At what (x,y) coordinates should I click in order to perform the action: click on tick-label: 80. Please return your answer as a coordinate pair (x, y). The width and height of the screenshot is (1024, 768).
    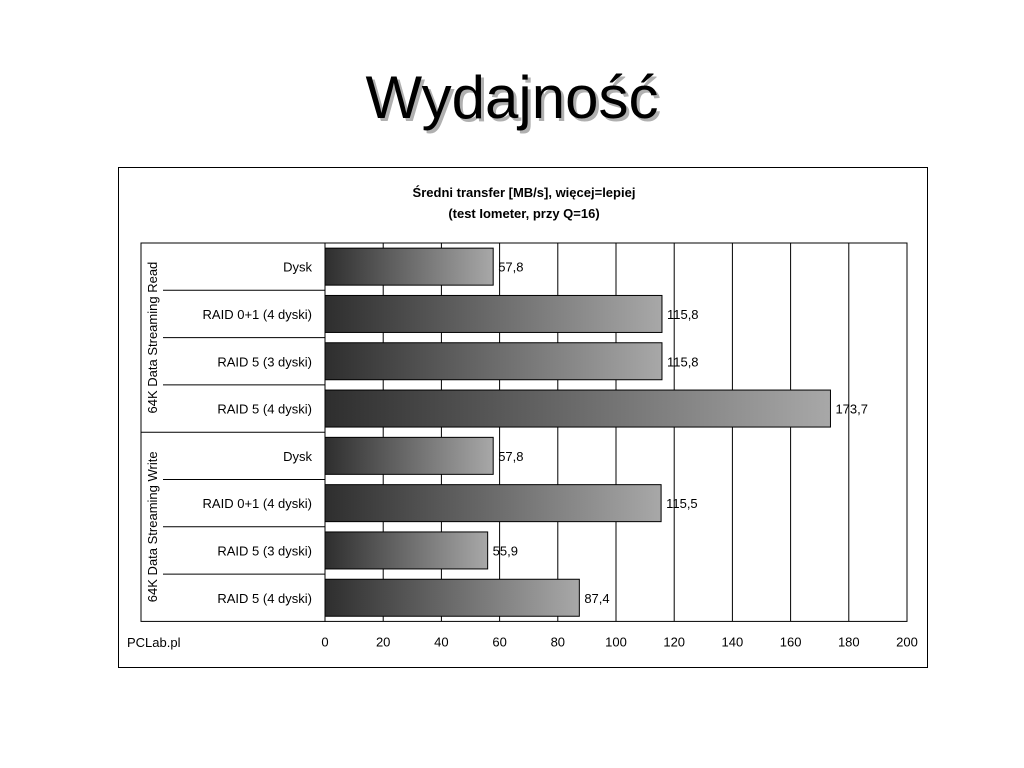
    Looking at the image, I should click on (558, 641).